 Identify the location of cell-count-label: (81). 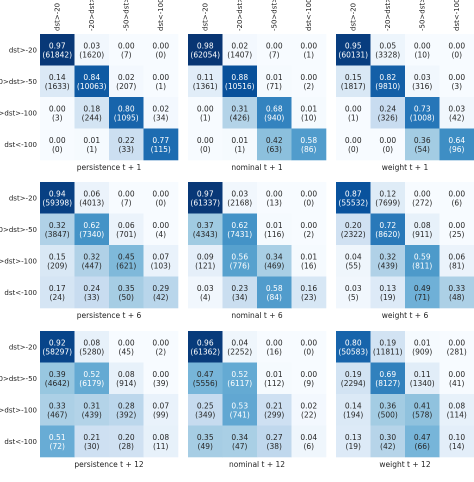
(456, 265).